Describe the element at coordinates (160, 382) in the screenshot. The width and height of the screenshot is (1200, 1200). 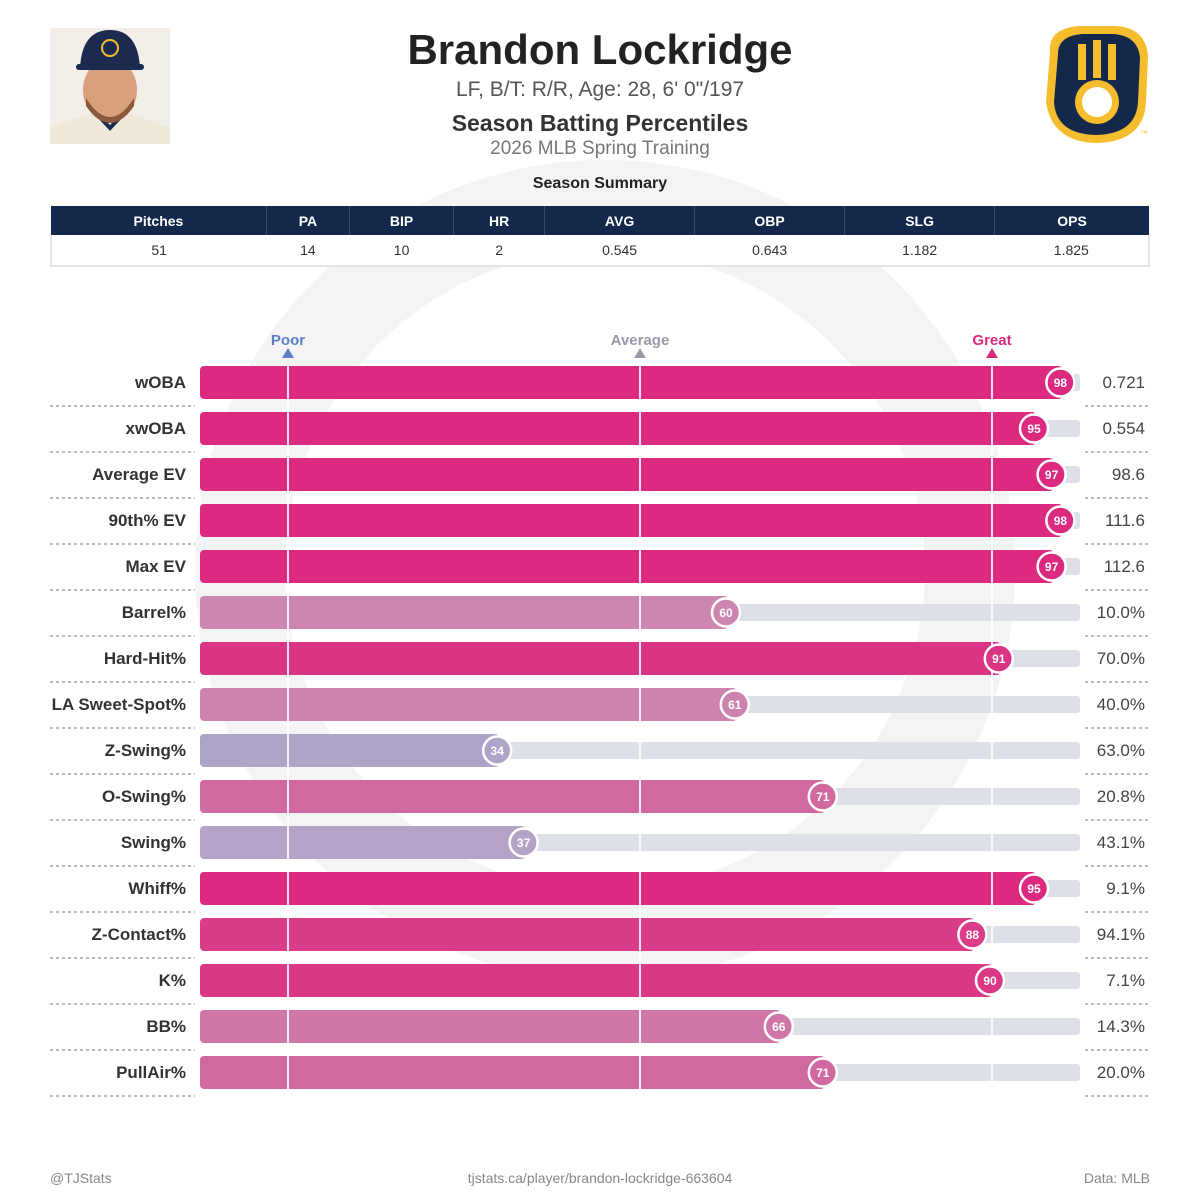
I see `metric-label: wOBA` at that location.